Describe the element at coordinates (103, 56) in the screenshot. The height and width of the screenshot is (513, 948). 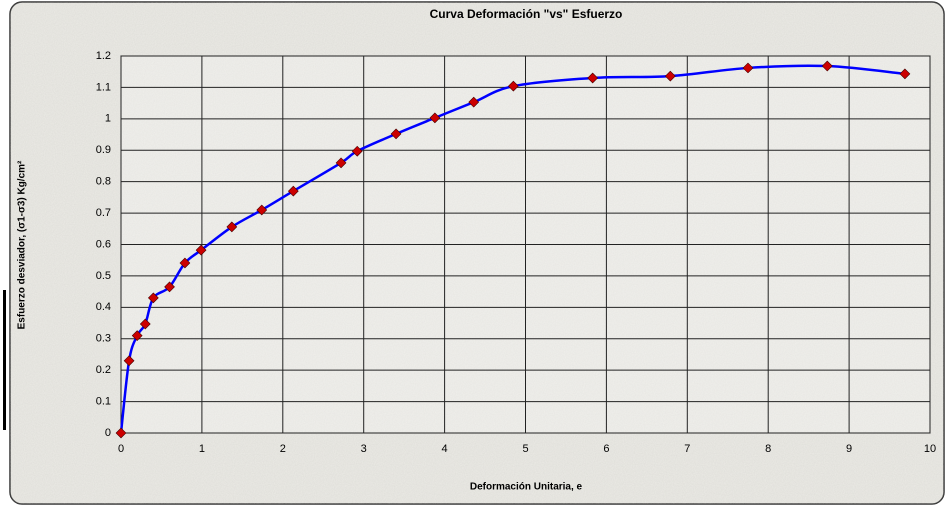
I see `y-tick-label: 1.2` at that location.